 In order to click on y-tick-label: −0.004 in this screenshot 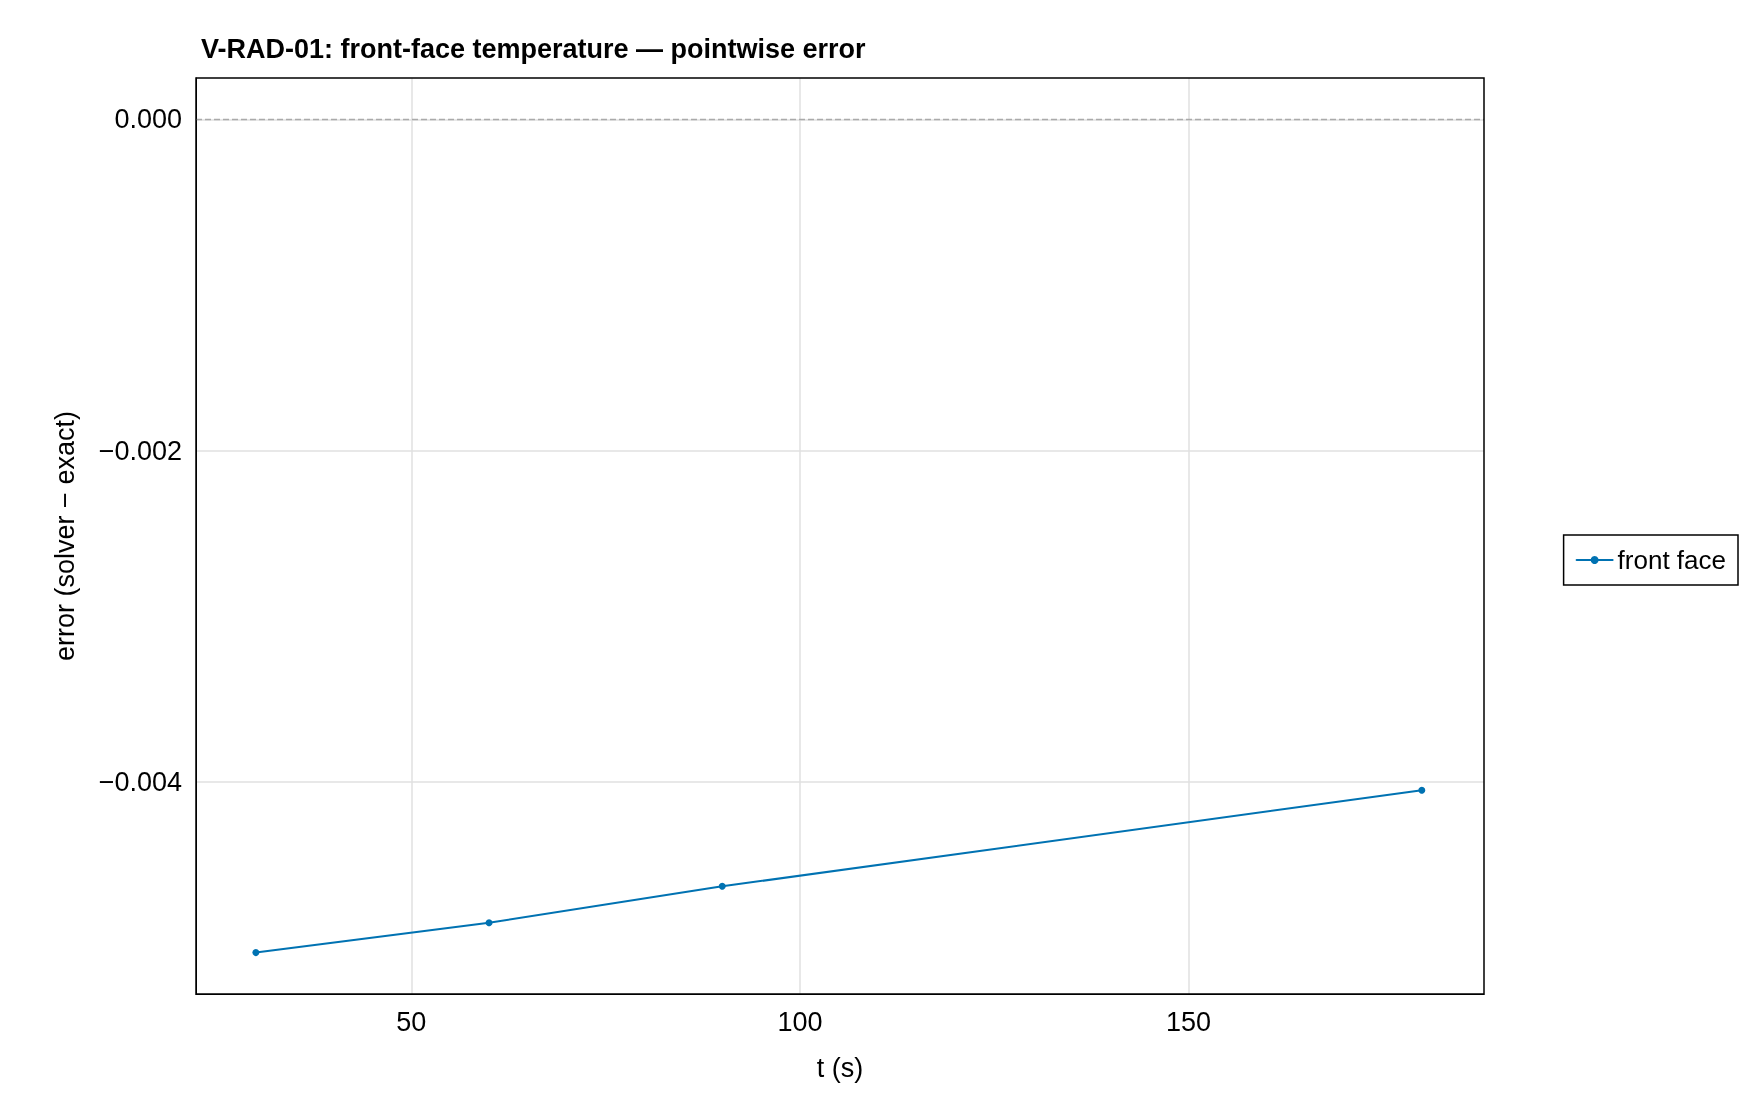, I will do `click(140, 781)`.